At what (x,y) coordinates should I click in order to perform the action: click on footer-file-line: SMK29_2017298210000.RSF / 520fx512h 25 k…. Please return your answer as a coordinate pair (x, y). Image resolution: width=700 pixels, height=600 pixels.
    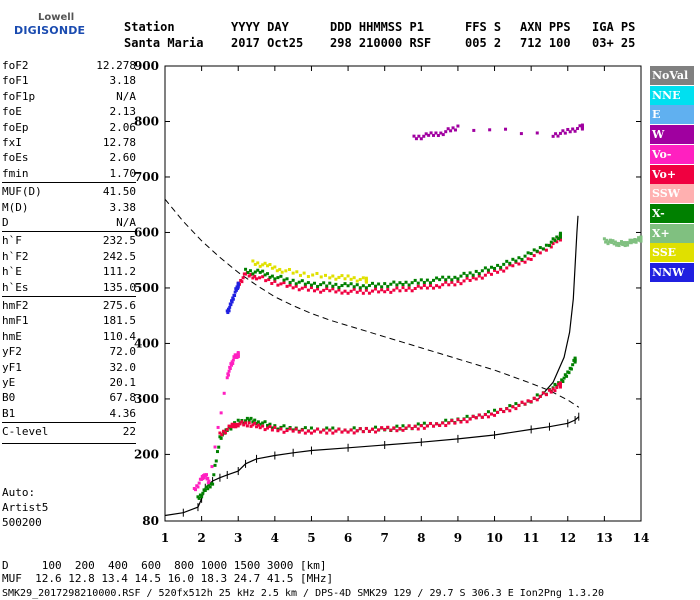
    Looking at the image, I should click on (303, 593).